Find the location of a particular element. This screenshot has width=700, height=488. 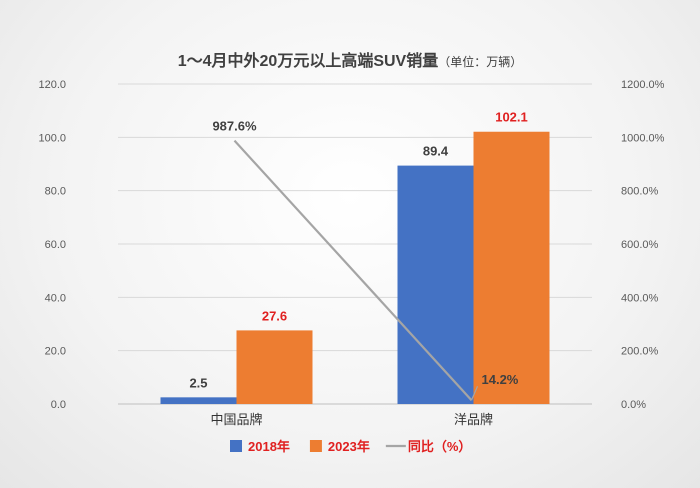

right-tick-label: 800.0% is located at coordinates (640, 192).